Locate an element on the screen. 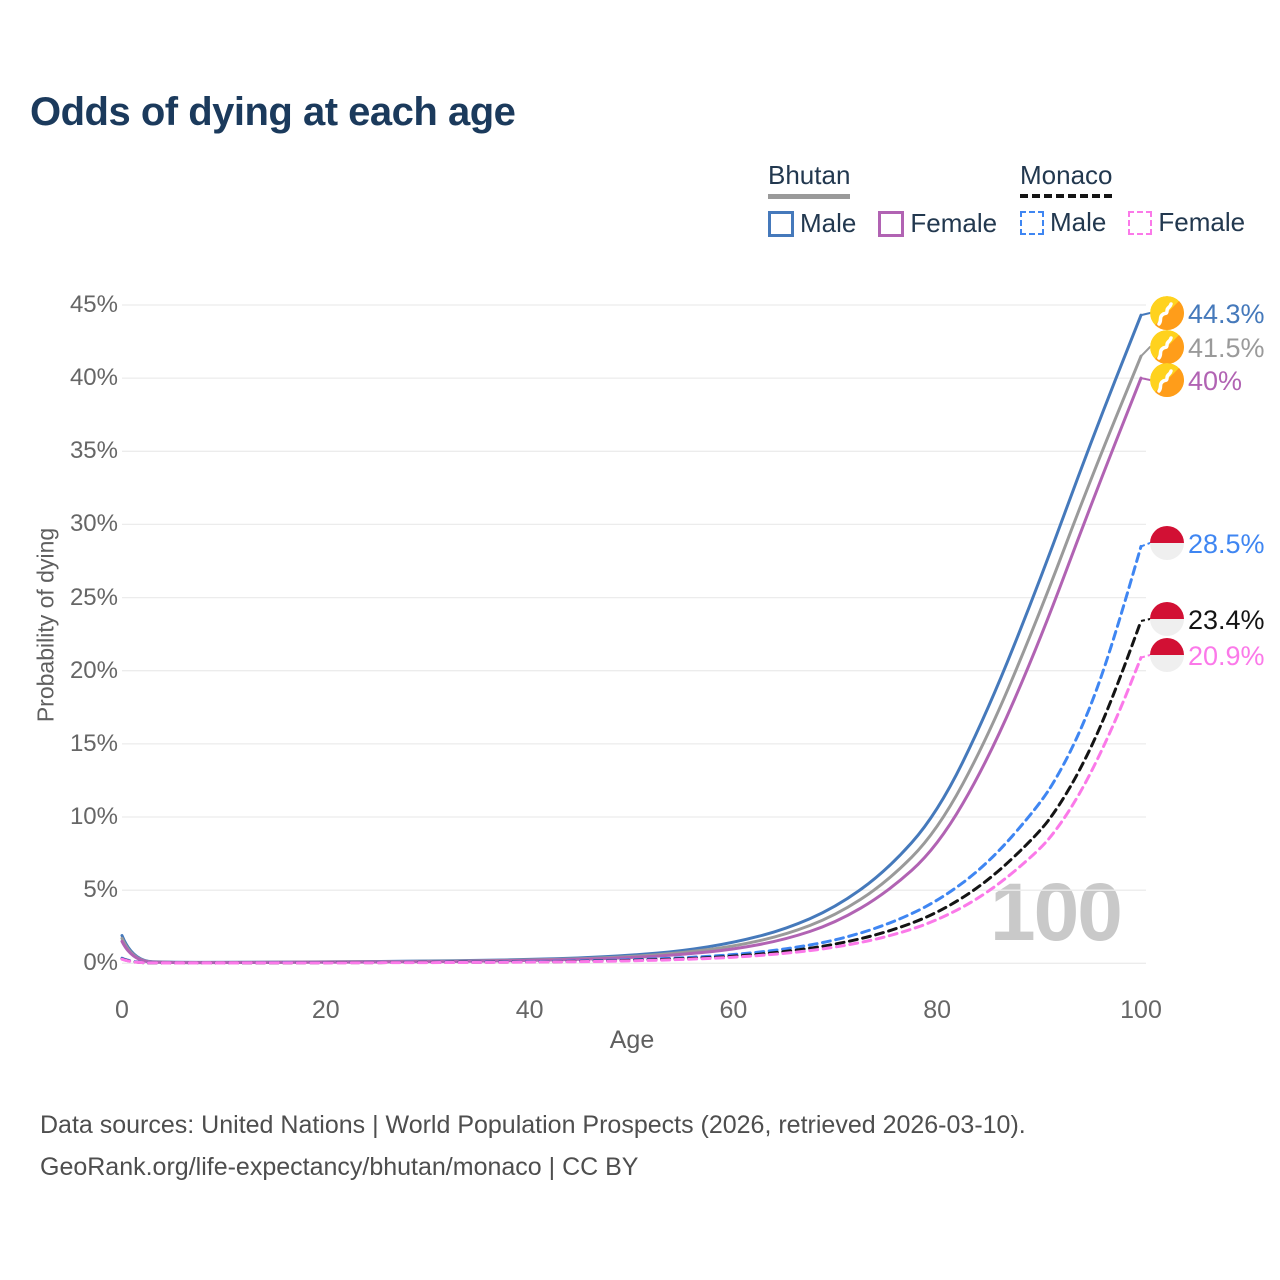 The height and width of the screenshot is (1280, 1280). y-tick-label-10: 10% is located at coordinates (93, 816).